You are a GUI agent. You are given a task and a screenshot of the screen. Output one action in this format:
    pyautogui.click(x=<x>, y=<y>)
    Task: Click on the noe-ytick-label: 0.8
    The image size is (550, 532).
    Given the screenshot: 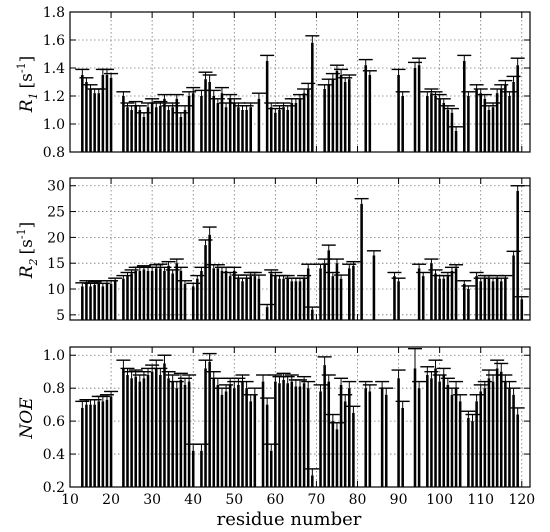 What is the action you would take?
    pyautogui.click(x=54, y=389)
    